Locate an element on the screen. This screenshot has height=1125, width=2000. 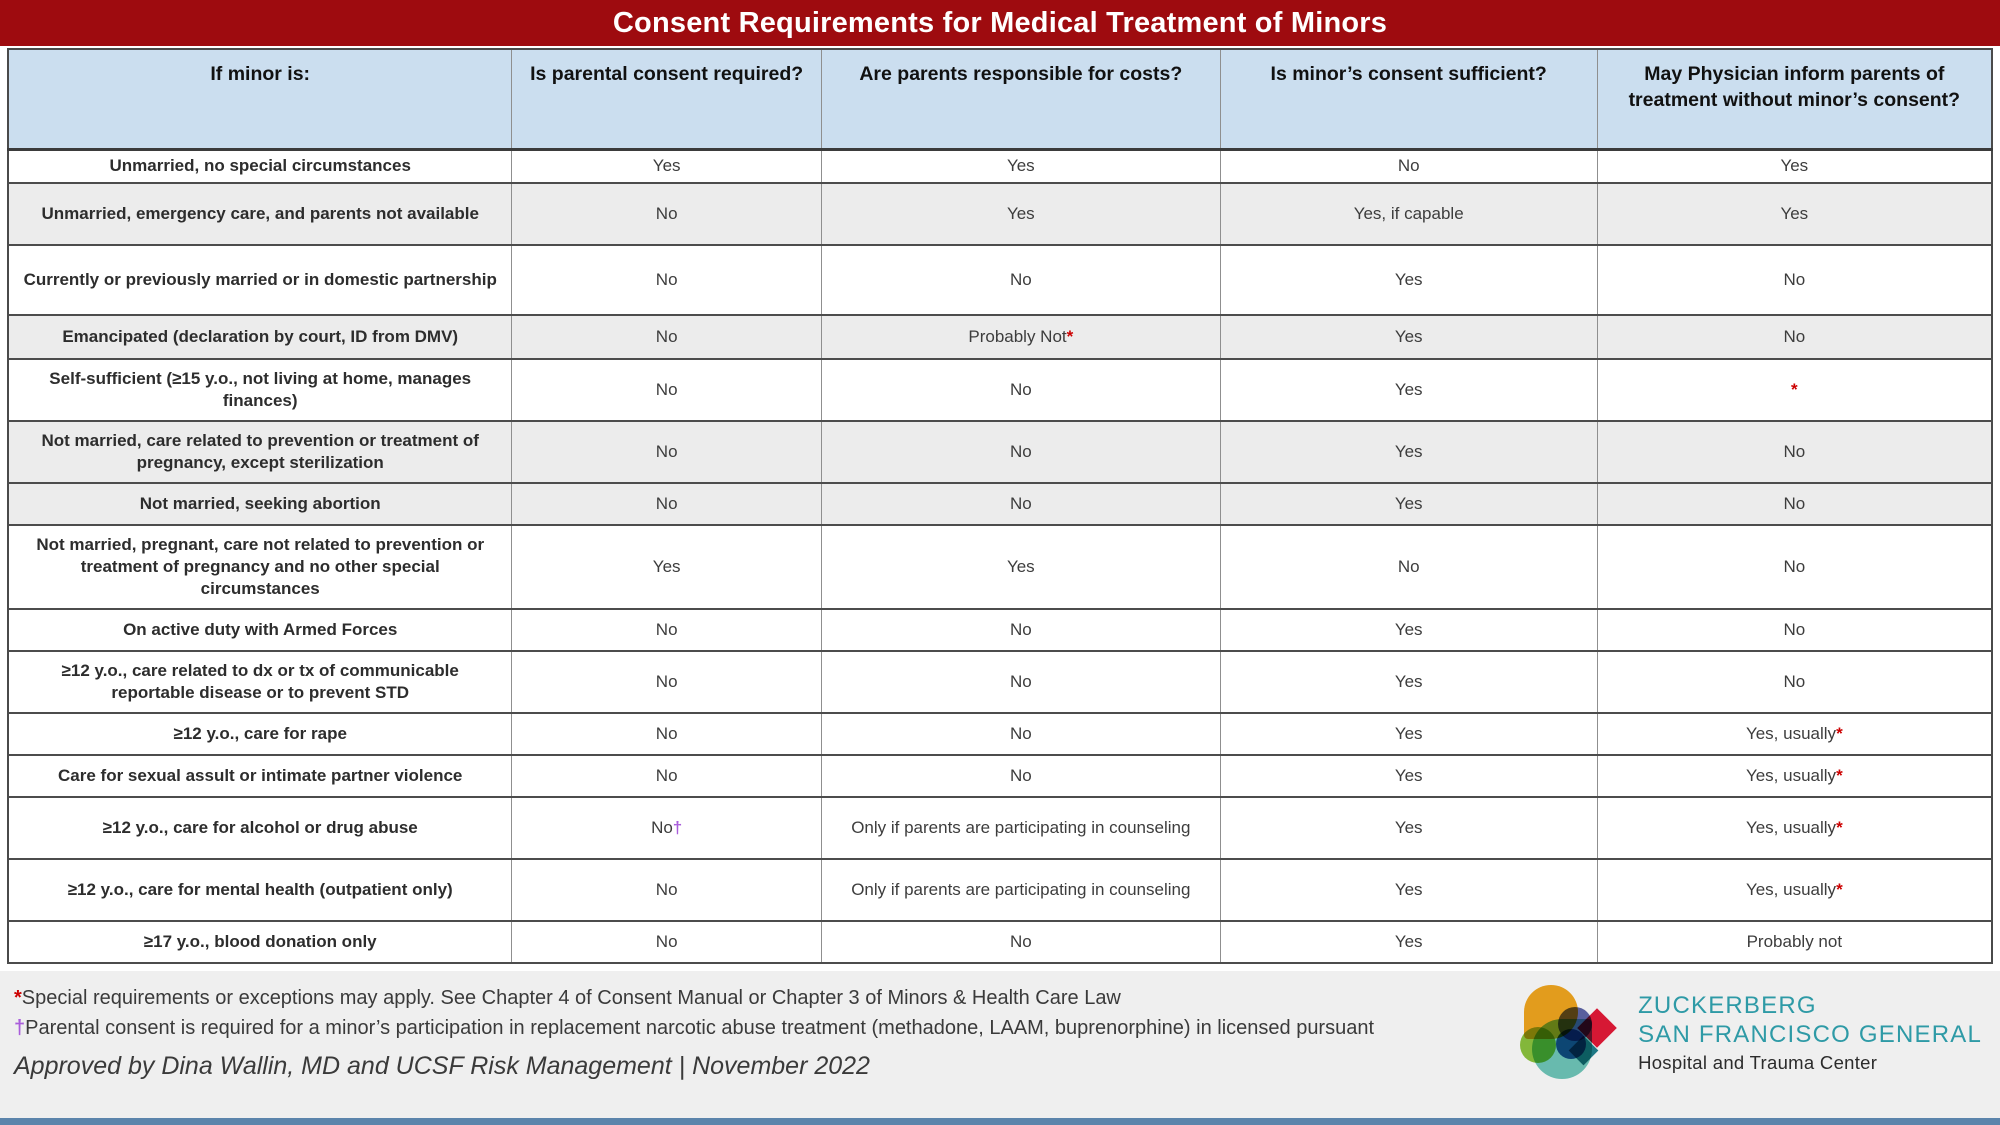
cell-text: ≥12 y.o., care for rape is located at coordinates (260, 733).